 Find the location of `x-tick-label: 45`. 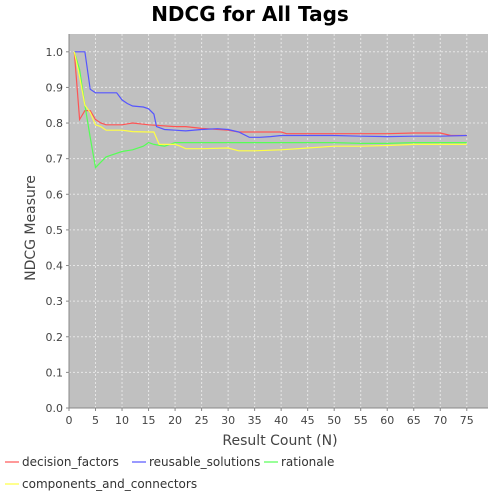

x-tick-label: 45 is located at coordinates (308, 420).